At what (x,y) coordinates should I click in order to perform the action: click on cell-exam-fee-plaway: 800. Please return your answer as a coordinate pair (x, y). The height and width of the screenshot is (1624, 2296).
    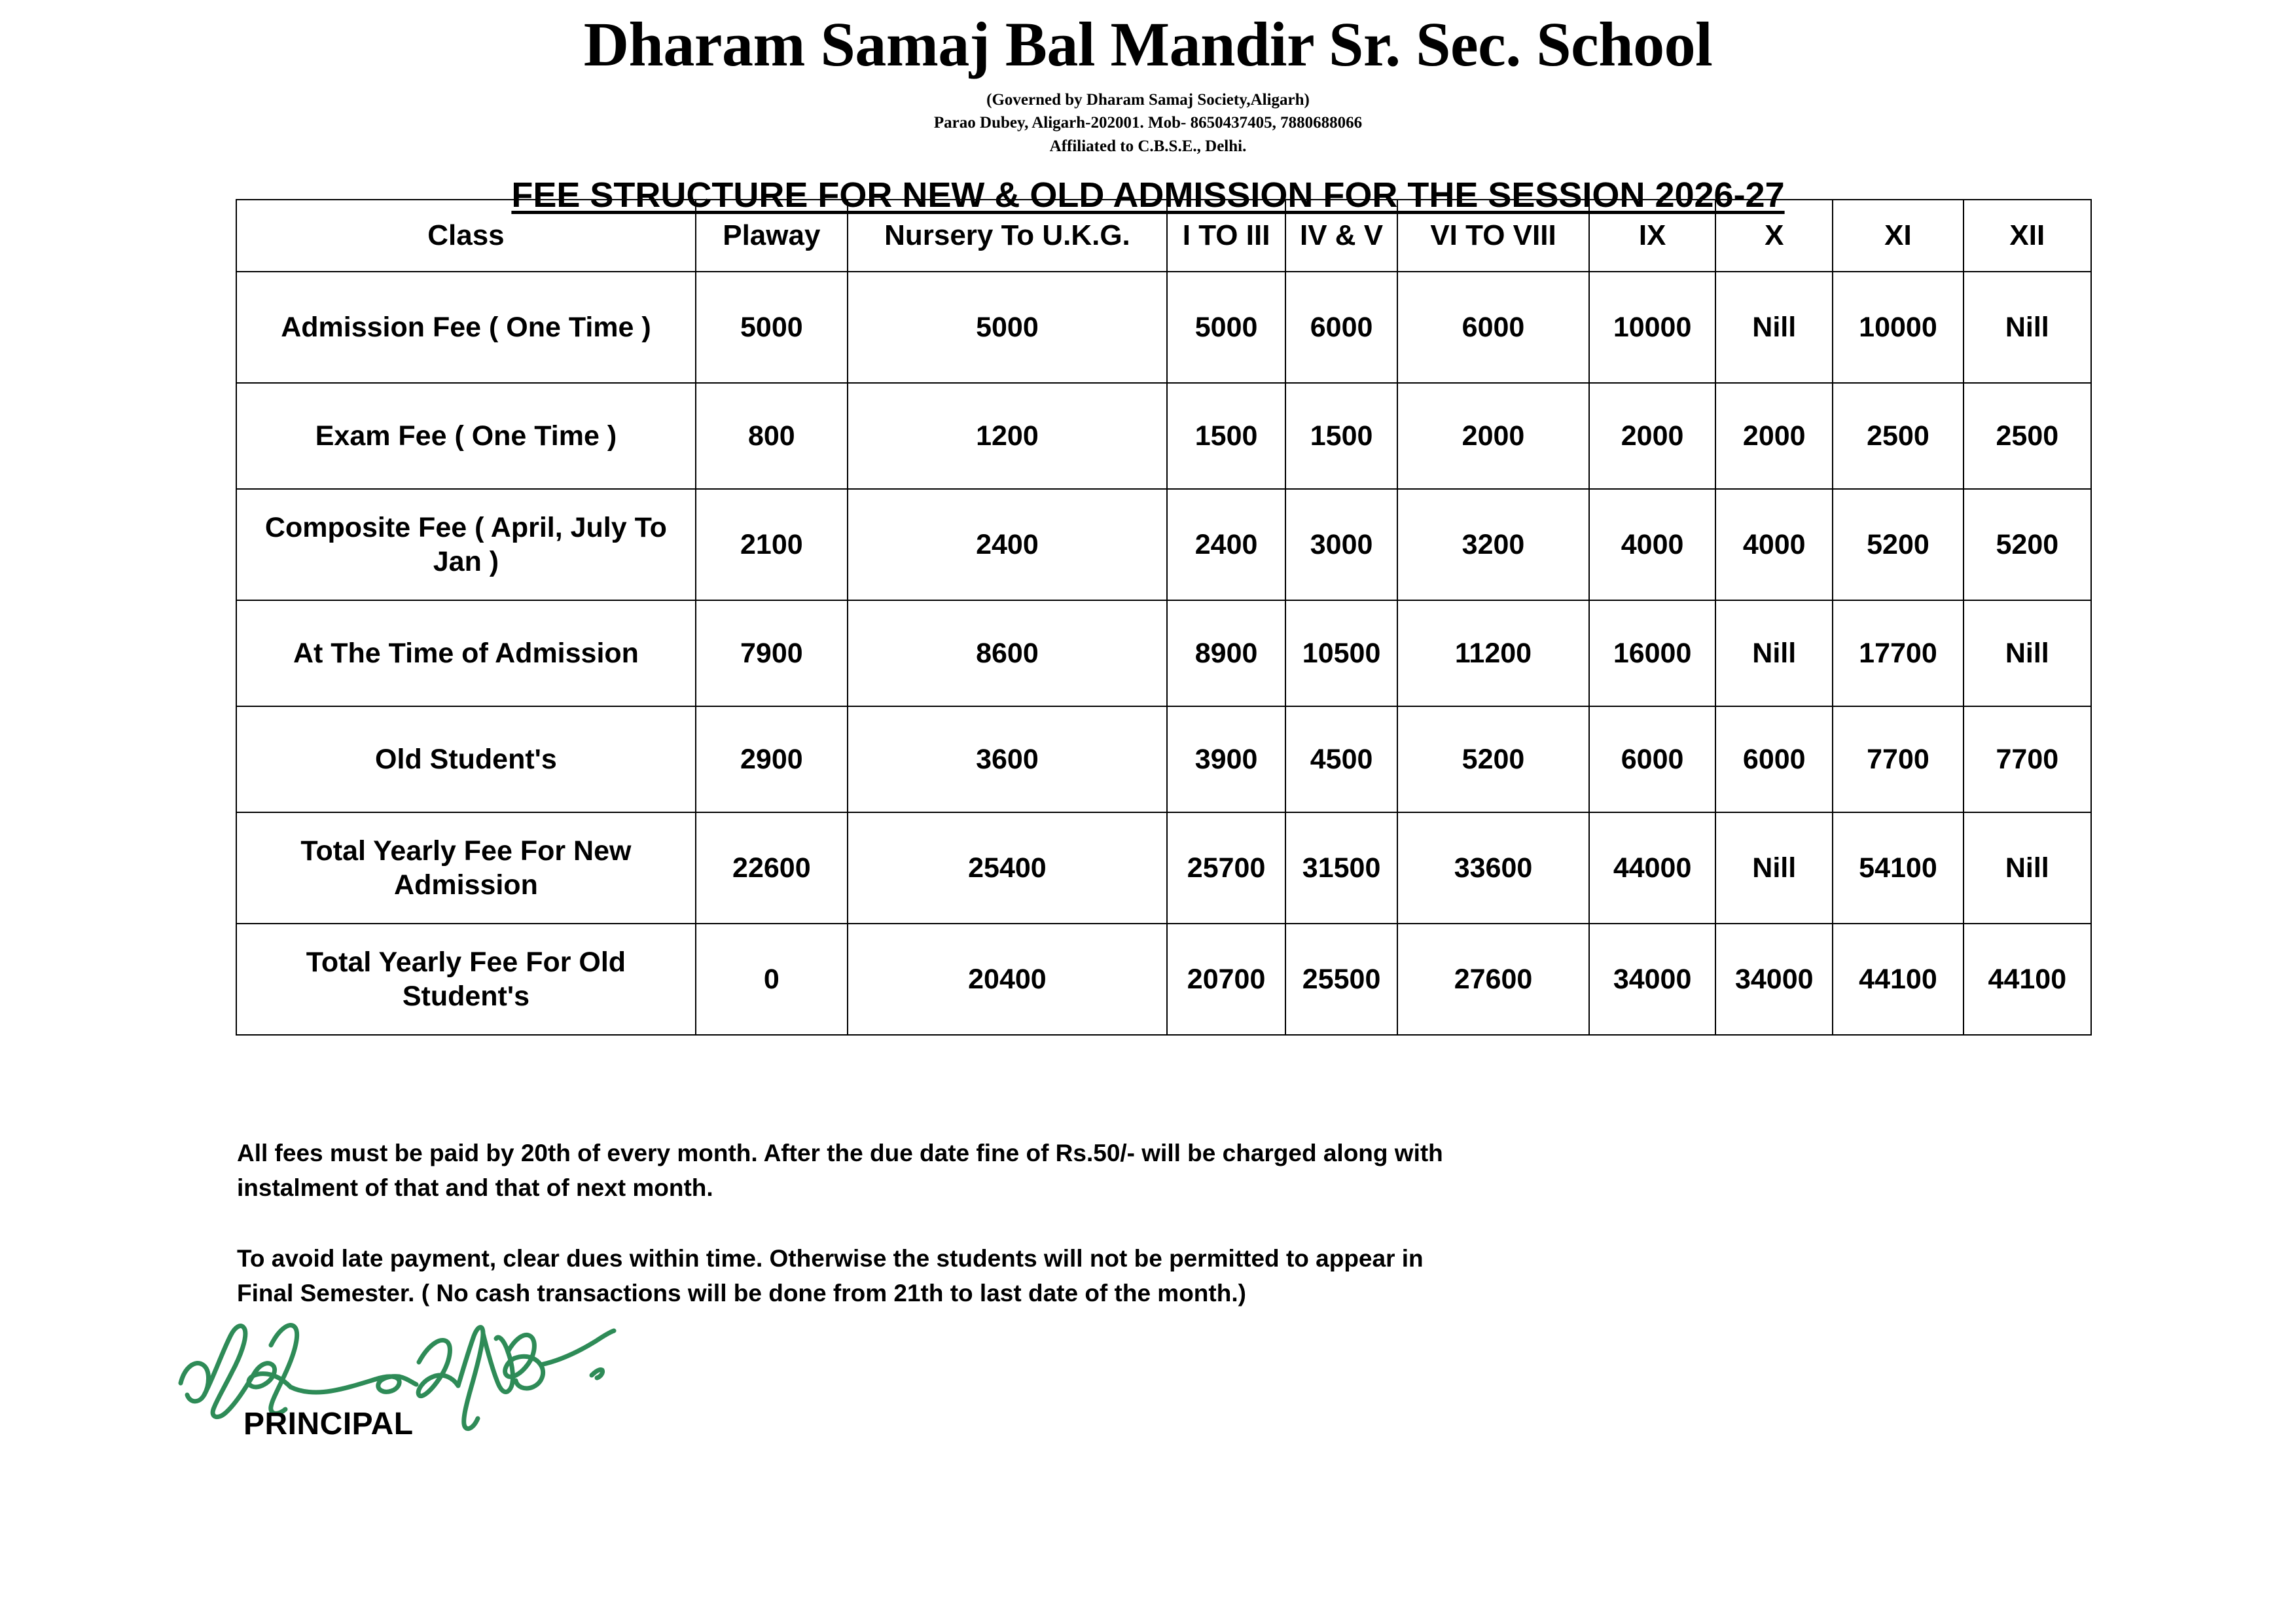
    Looking at the image, I should click on (771, 436).